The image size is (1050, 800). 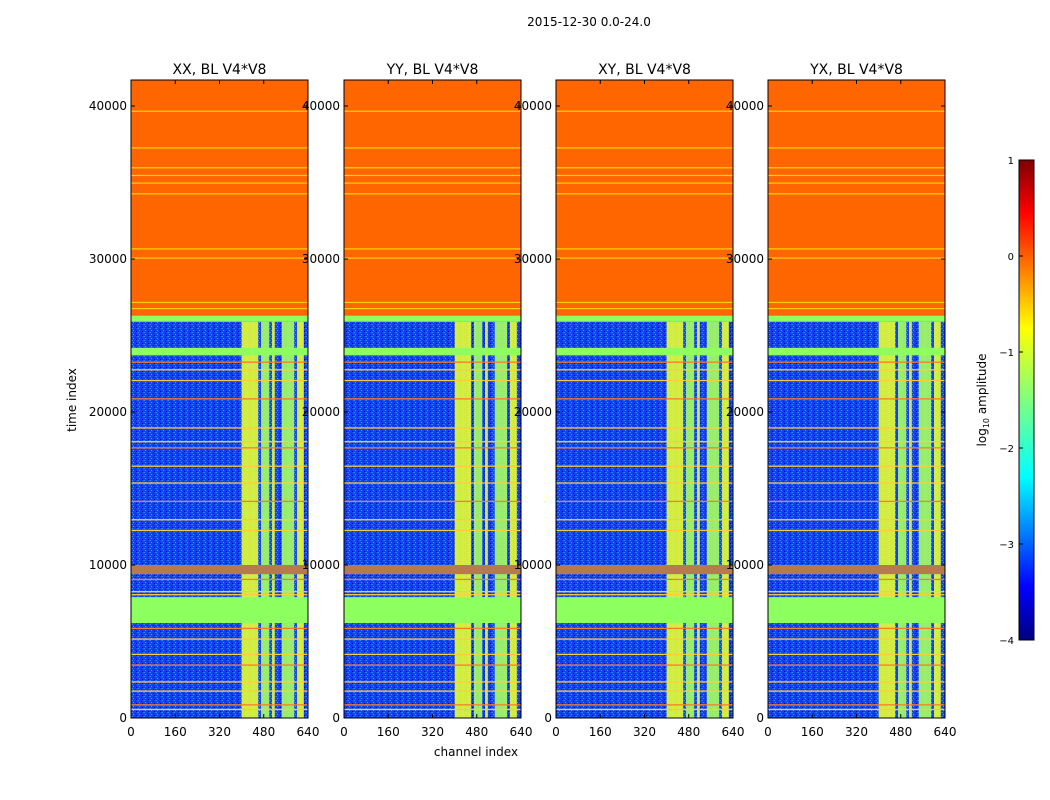 I want to click on colorbar-label: log10 amplitude, so click(x=983, y=400).